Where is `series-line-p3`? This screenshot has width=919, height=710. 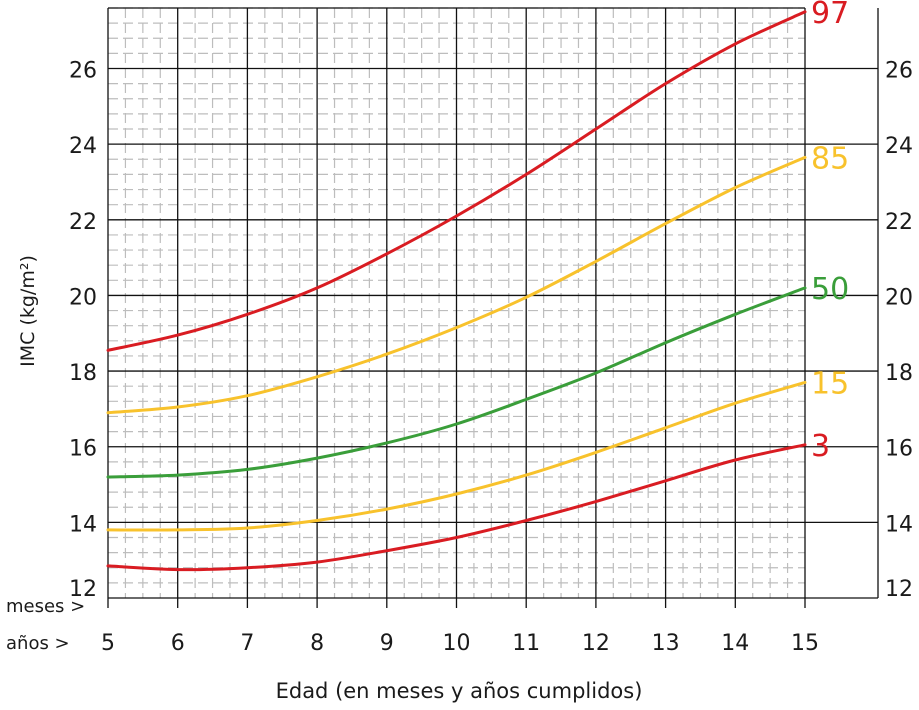
series-line-p3 is located at coordinates (456, 507).